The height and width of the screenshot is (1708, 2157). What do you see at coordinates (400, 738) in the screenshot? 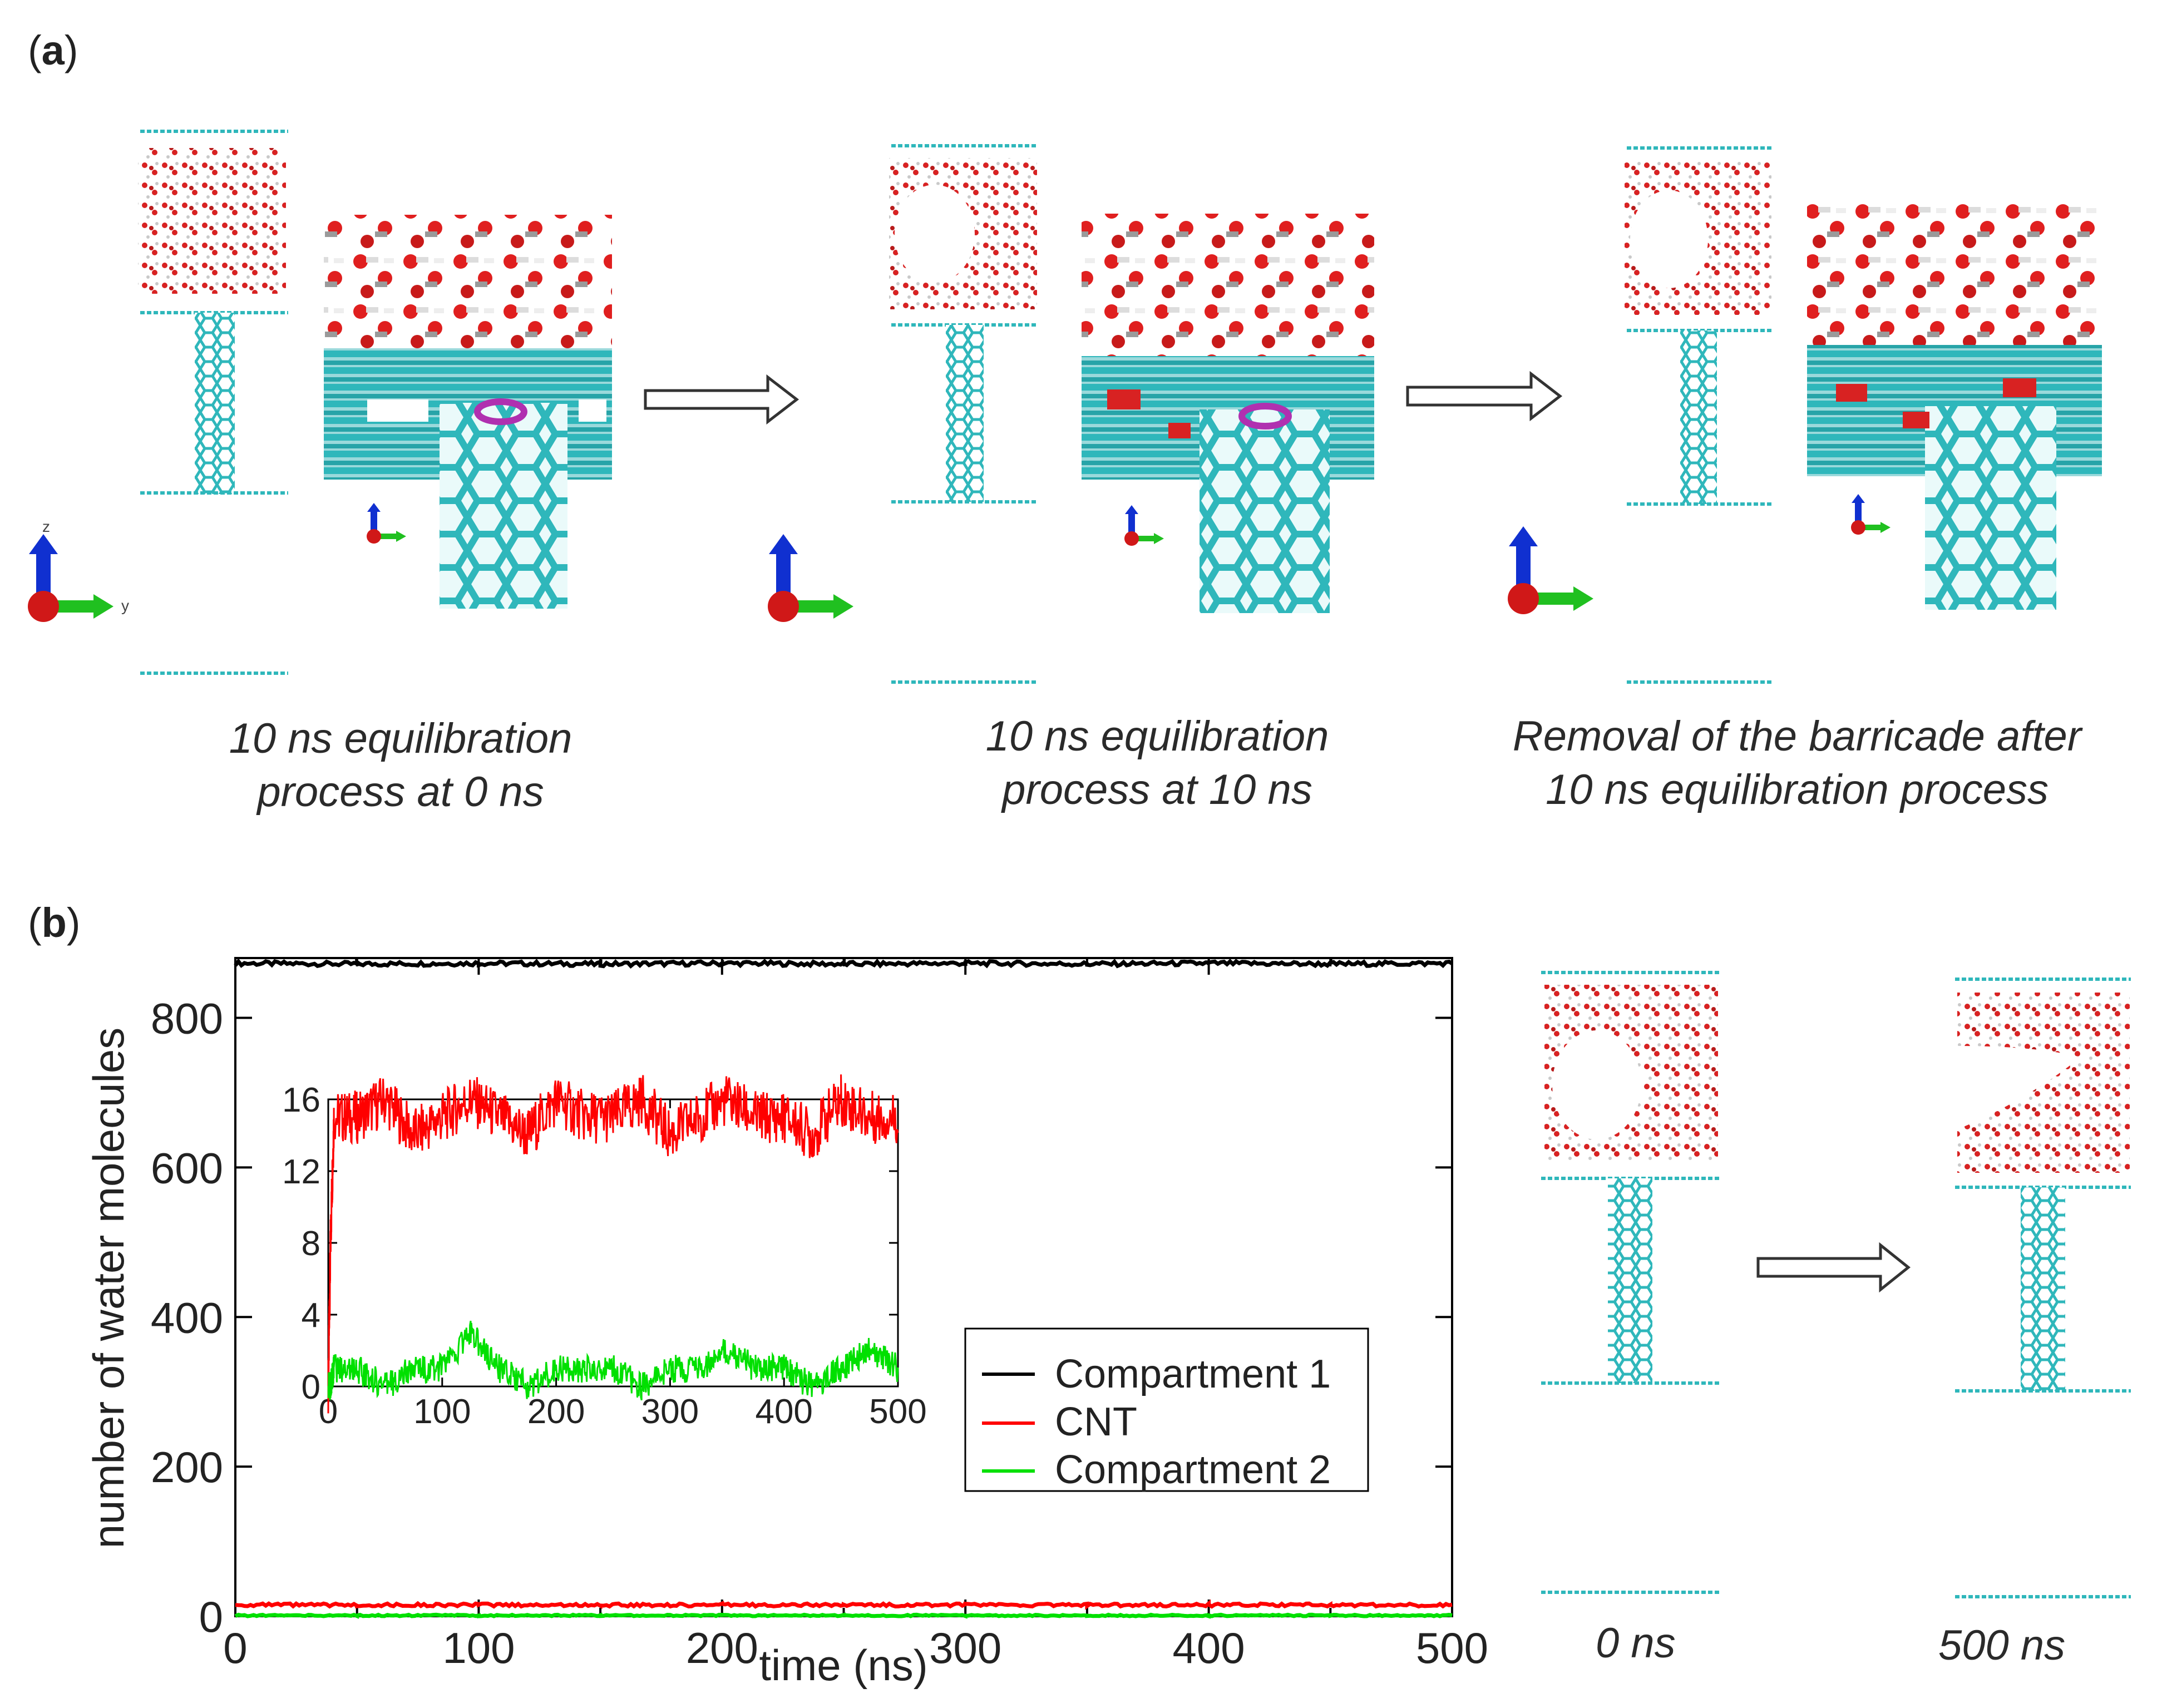
I see `caption-a-1-line1: 10 ns equilibration` at bounding box center [400, 738].